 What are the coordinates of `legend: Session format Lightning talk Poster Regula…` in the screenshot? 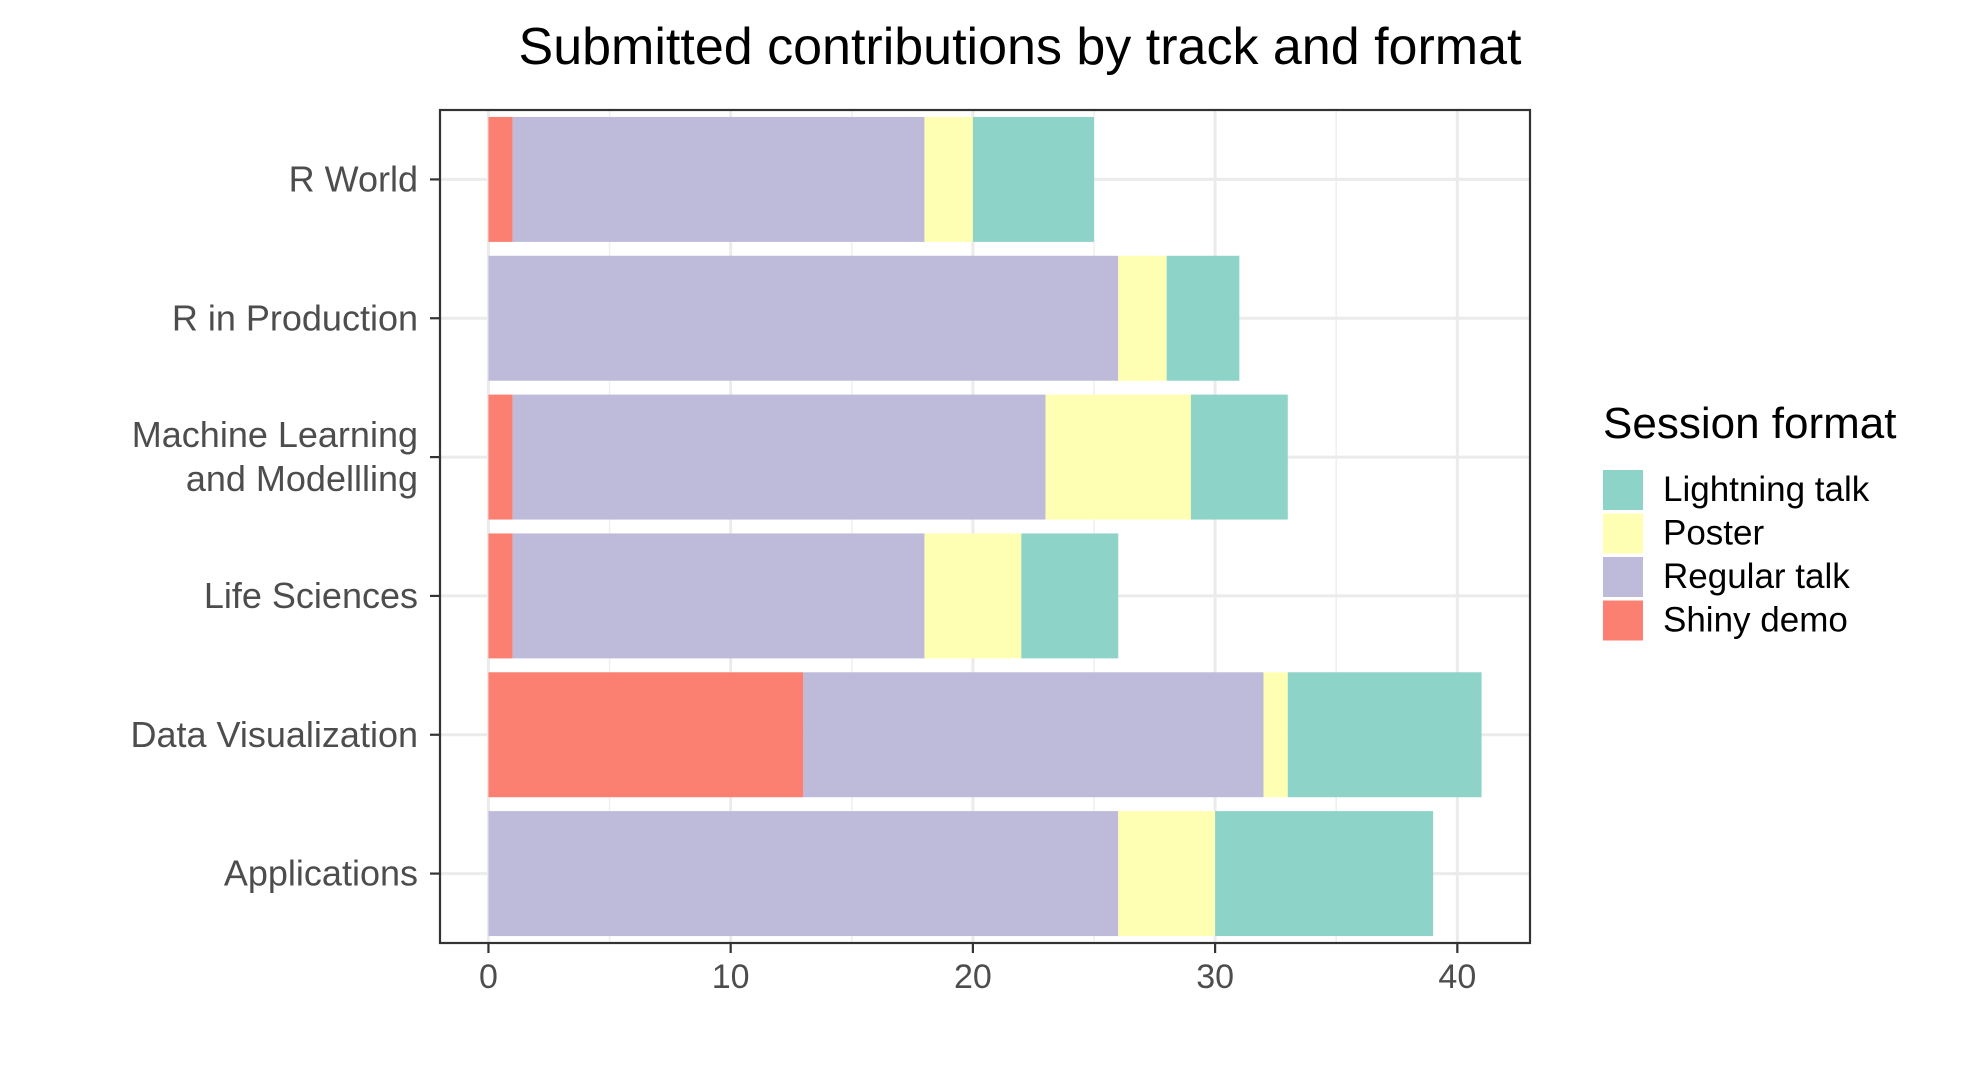 It's located at (1749, 520).